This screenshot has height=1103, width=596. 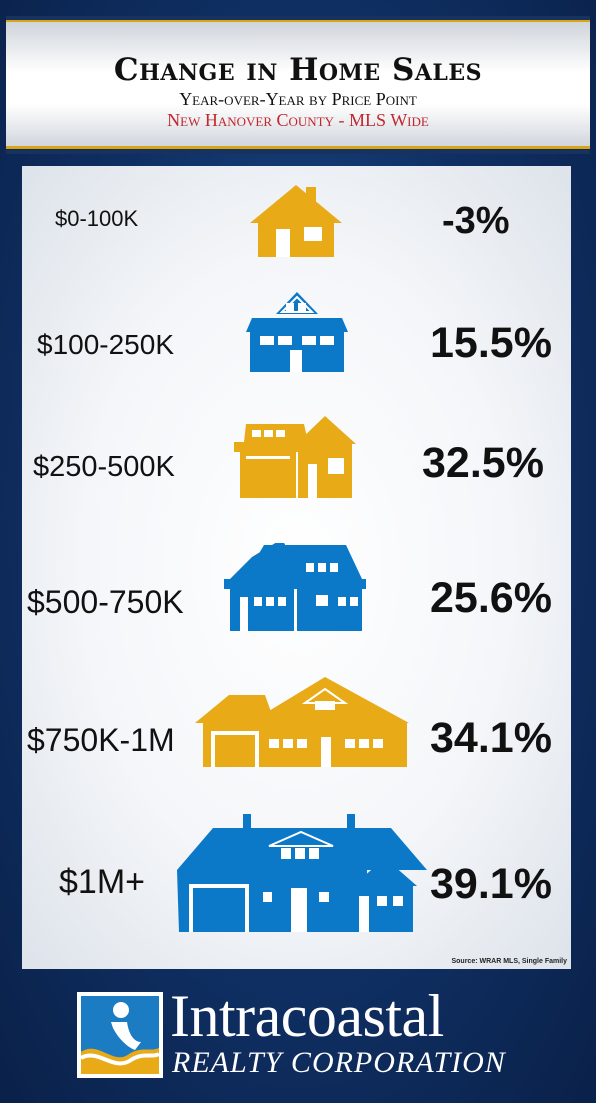 What do you see at coordinates (483, 463) in the screenshot?
I see `change-value: 32.5%` at bounding box center [483, 463].